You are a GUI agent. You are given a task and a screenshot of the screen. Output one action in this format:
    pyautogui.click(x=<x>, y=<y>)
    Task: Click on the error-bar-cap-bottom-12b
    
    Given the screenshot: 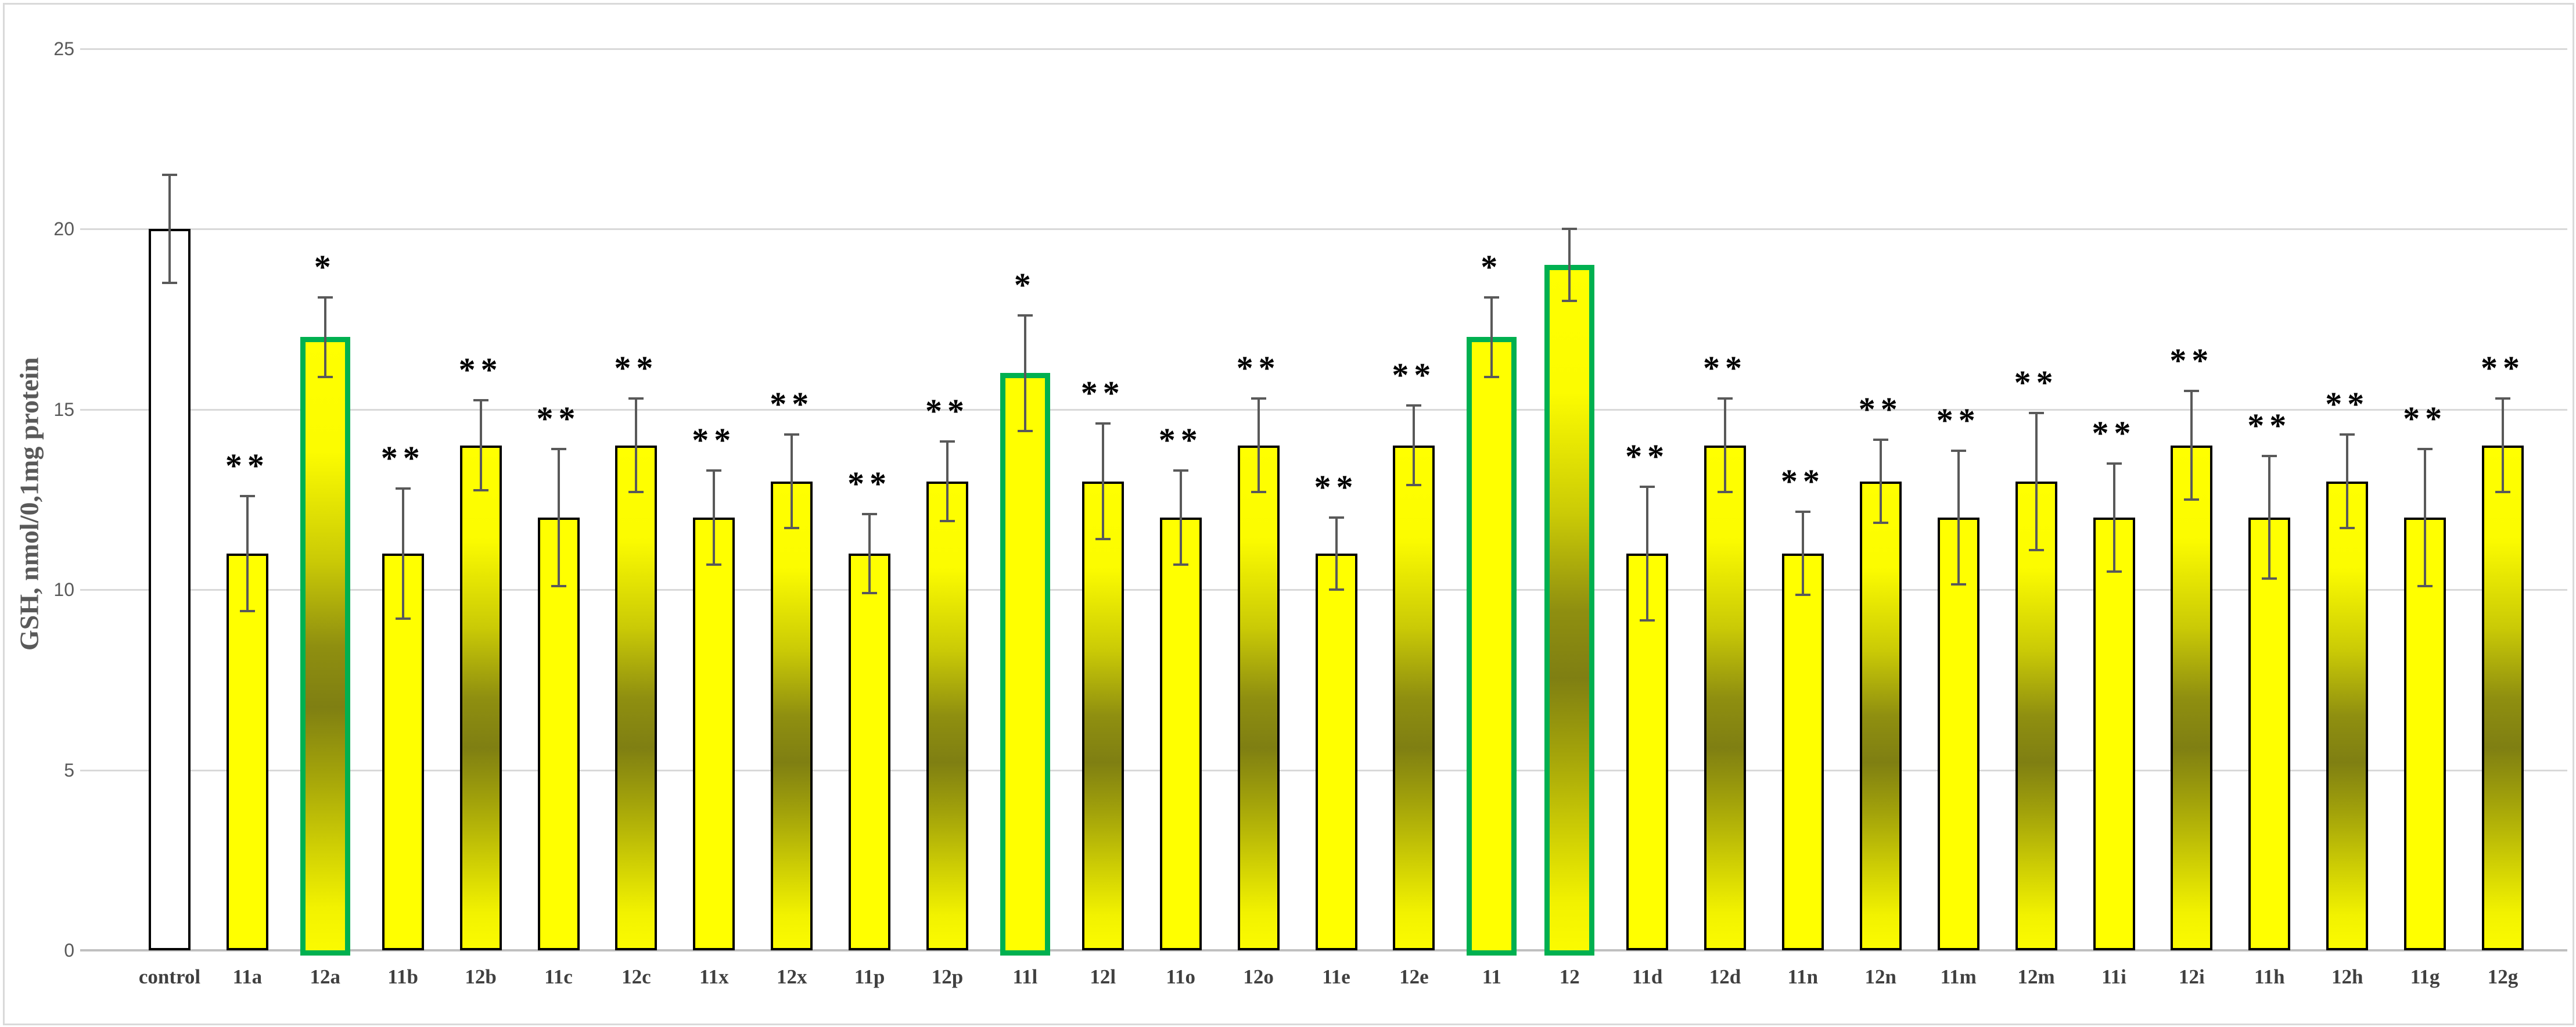 What is the action you would take?
    pyautogui.click(x=480, y=491)
    